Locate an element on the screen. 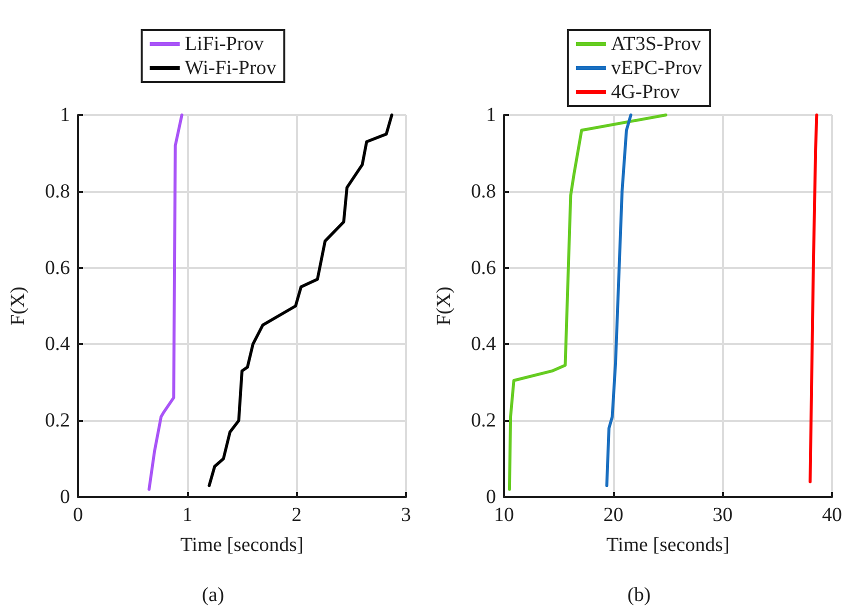 This screenshot has height=612, width=852. x-tick-label: 40 is located at coordinates (832, 515).